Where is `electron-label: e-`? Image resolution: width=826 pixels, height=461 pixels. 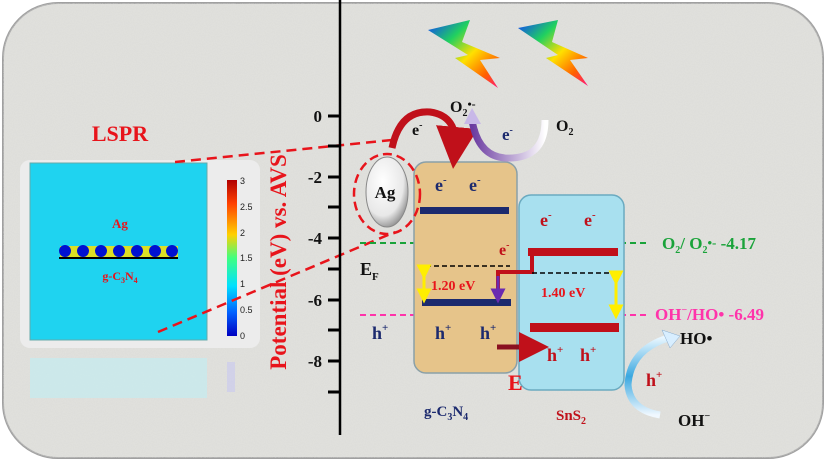 electron-label: e- is located at coordinates (417, 129).